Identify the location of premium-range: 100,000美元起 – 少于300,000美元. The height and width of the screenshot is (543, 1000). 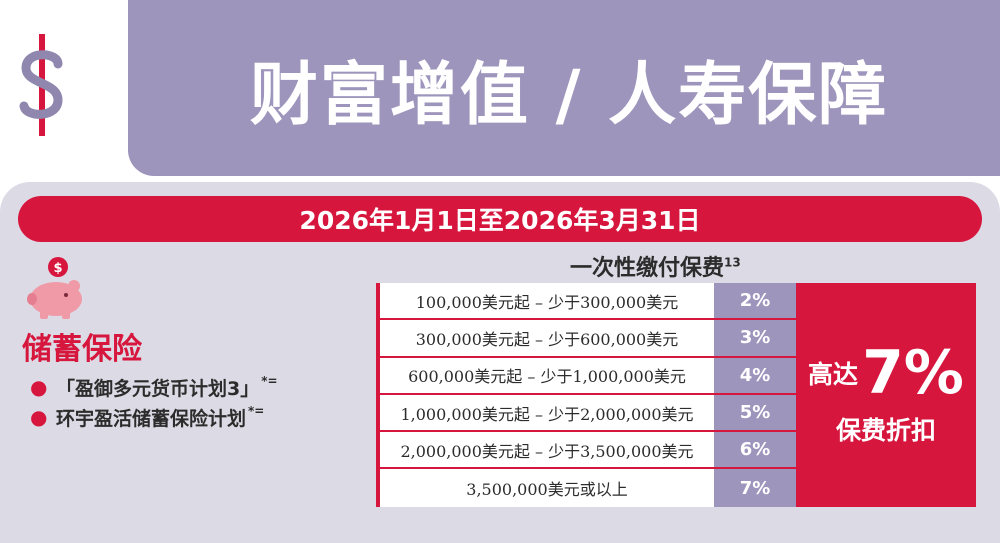
(547, 302).